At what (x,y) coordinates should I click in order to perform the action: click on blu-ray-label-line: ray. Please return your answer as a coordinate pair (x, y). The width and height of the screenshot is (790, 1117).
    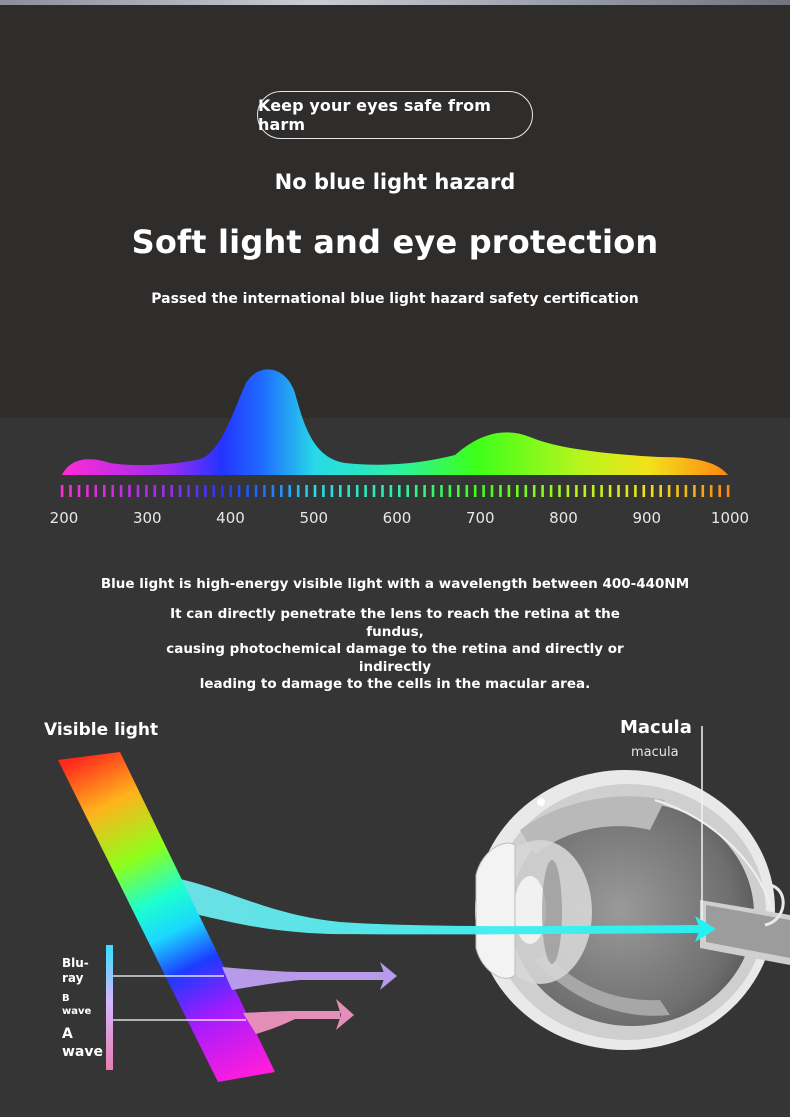
    Looking at the image, I should click on (73, 978).